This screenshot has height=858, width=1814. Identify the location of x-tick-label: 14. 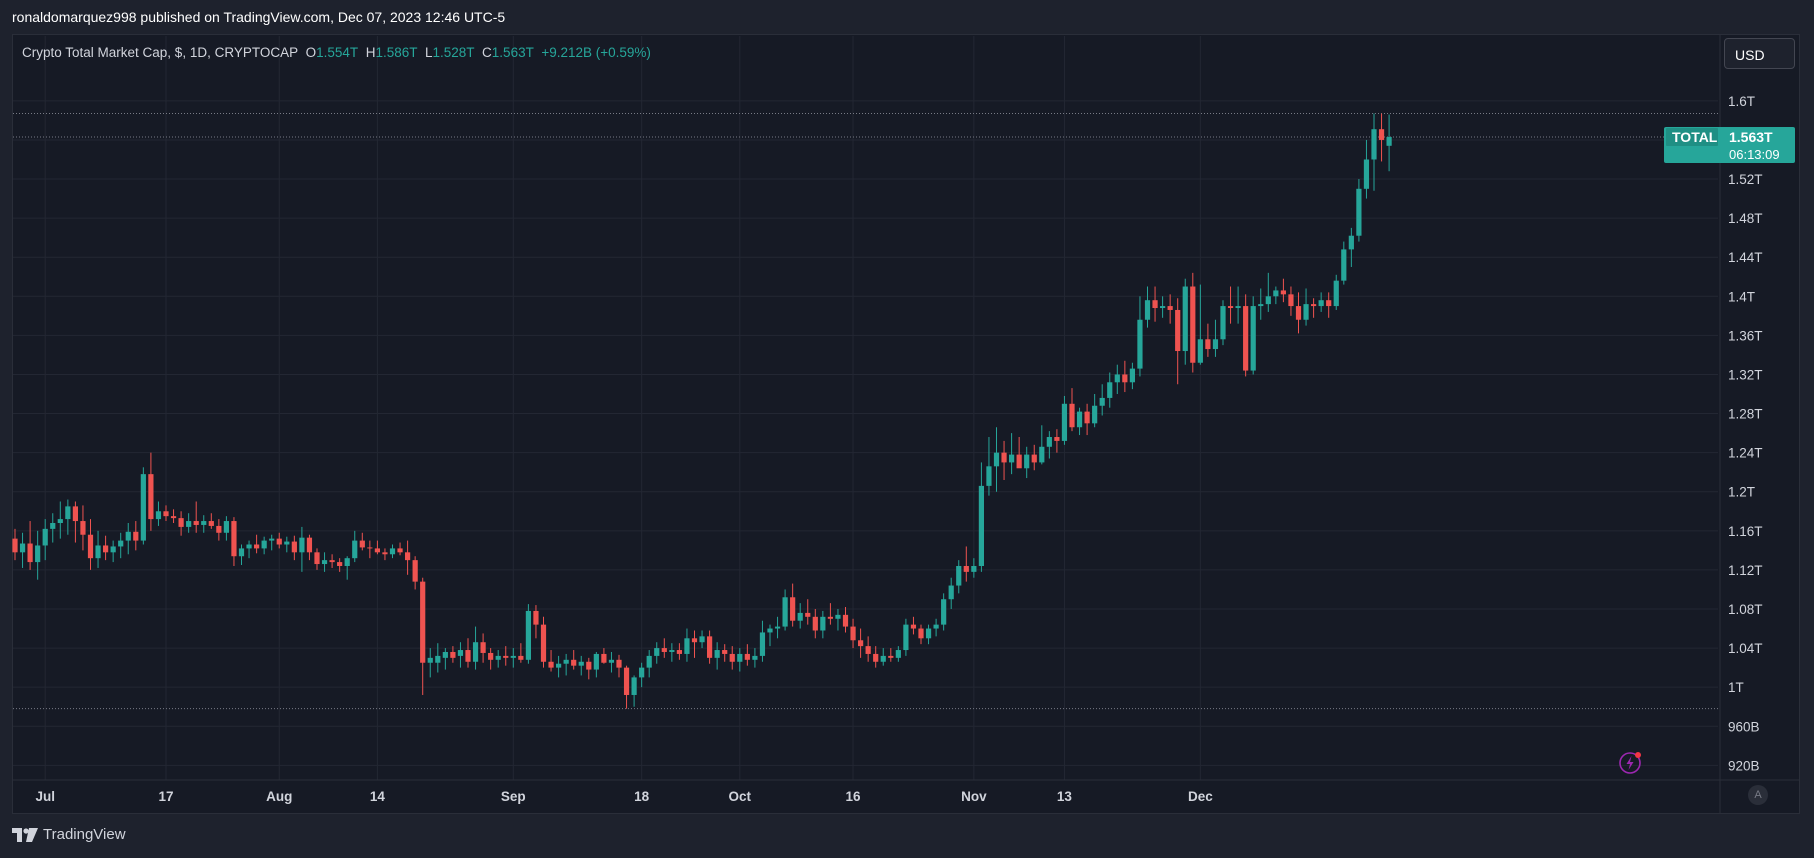
(378, 796).